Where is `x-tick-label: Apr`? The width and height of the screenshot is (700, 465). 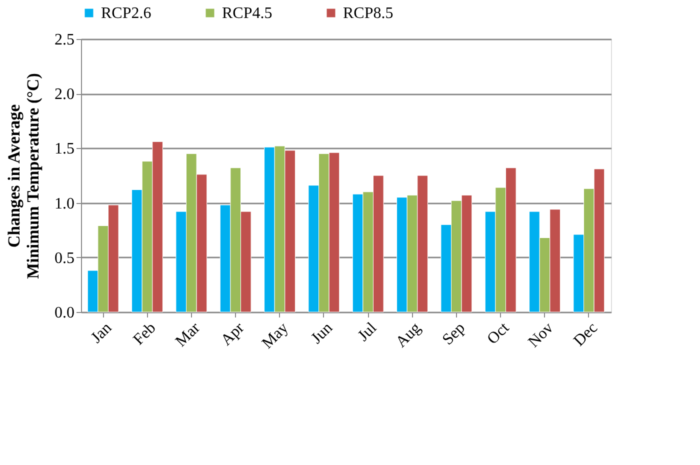 x-tick-label: Apr is located at coordinates (233, 334).